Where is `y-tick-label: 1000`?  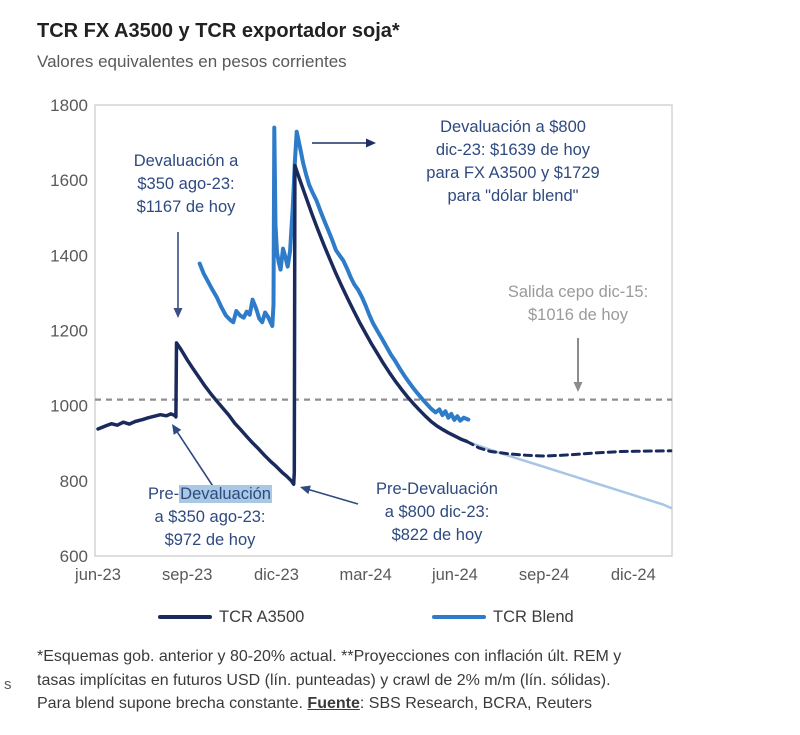
y-tick-label: 1000 is located at coordinates (69, 406).